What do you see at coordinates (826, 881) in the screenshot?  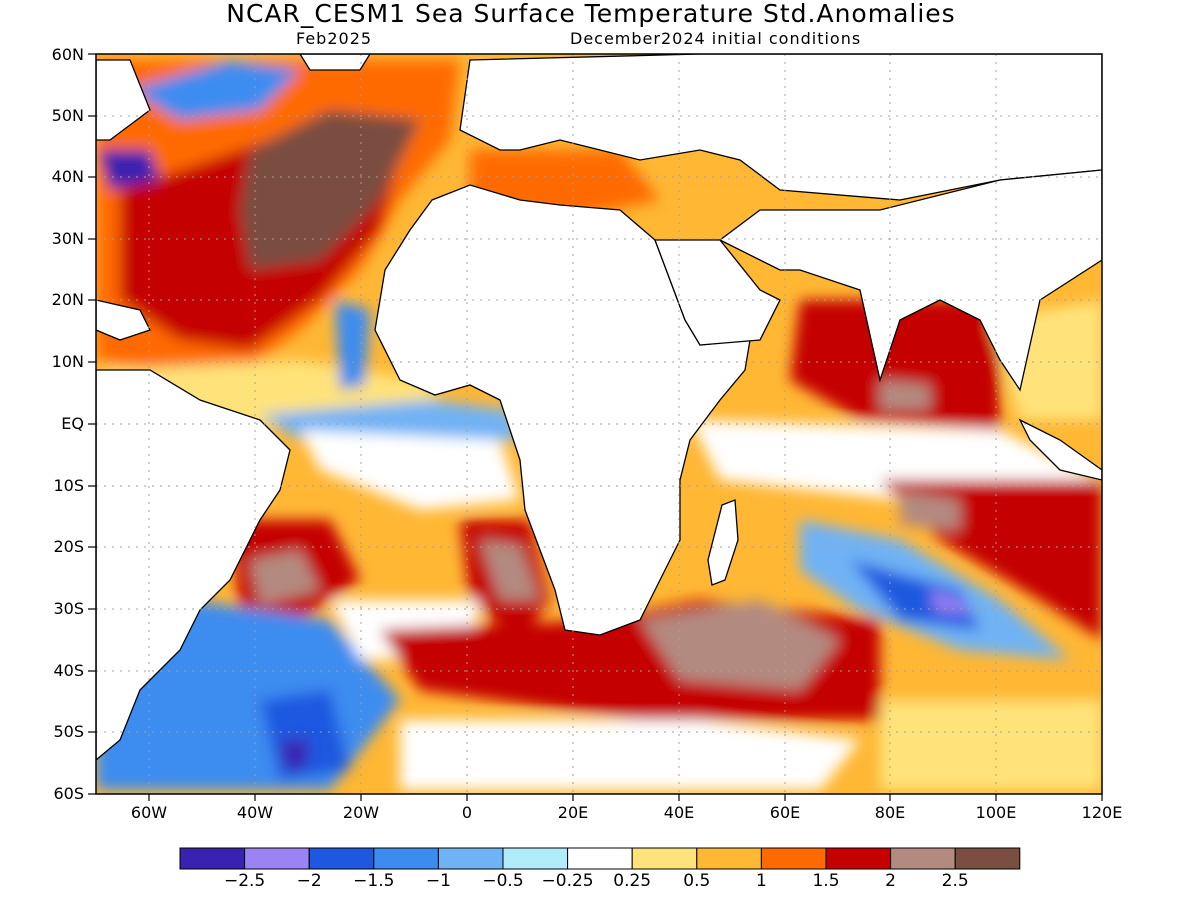 I see `colorbar-label: 1.5` at bounding box center [826, 881].